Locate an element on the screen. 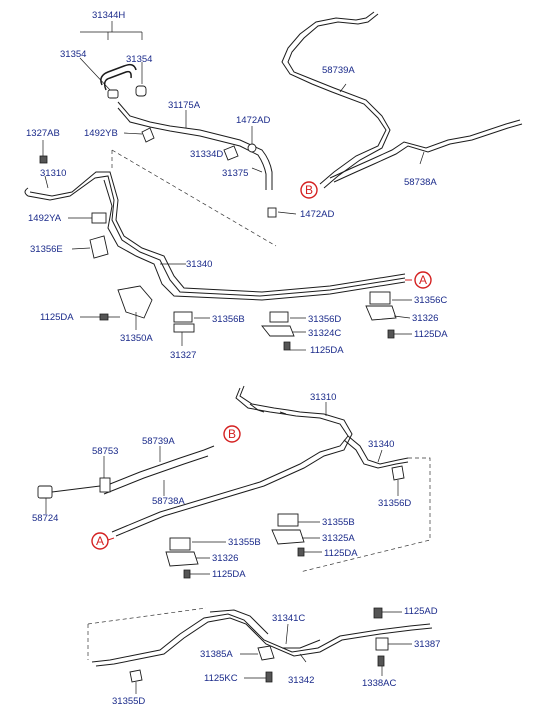 The width and height of the screenshot is (545, 715). label-31344H: 31344H is located at coordinates (108, 15).